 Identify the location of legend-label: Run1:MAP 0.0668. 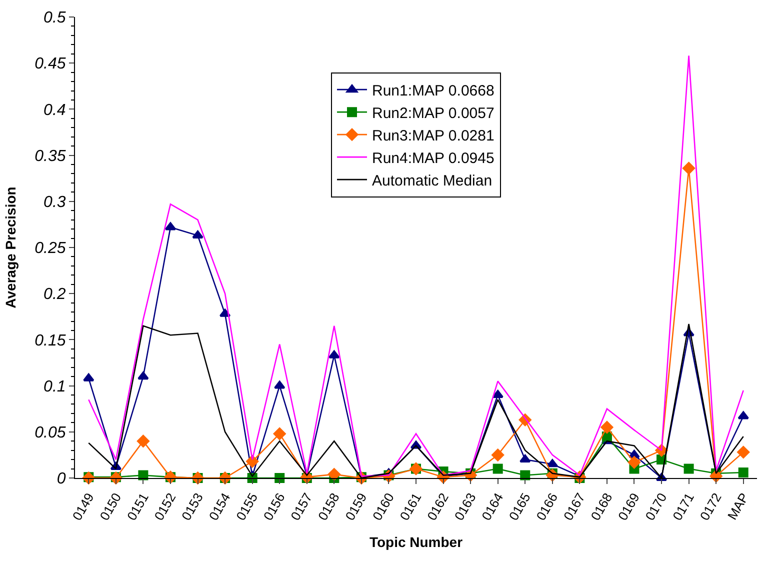
(433, 91).